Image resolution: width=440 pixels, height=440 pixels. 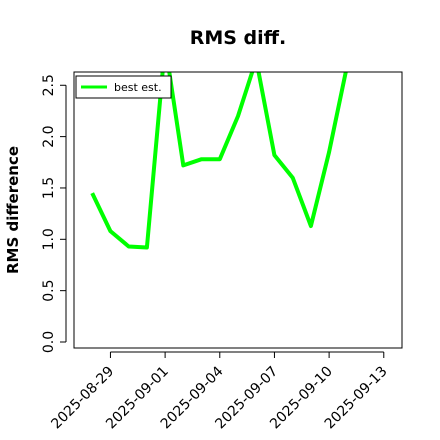 I want to click on legend-label: best est., so click(x=138, y=87).